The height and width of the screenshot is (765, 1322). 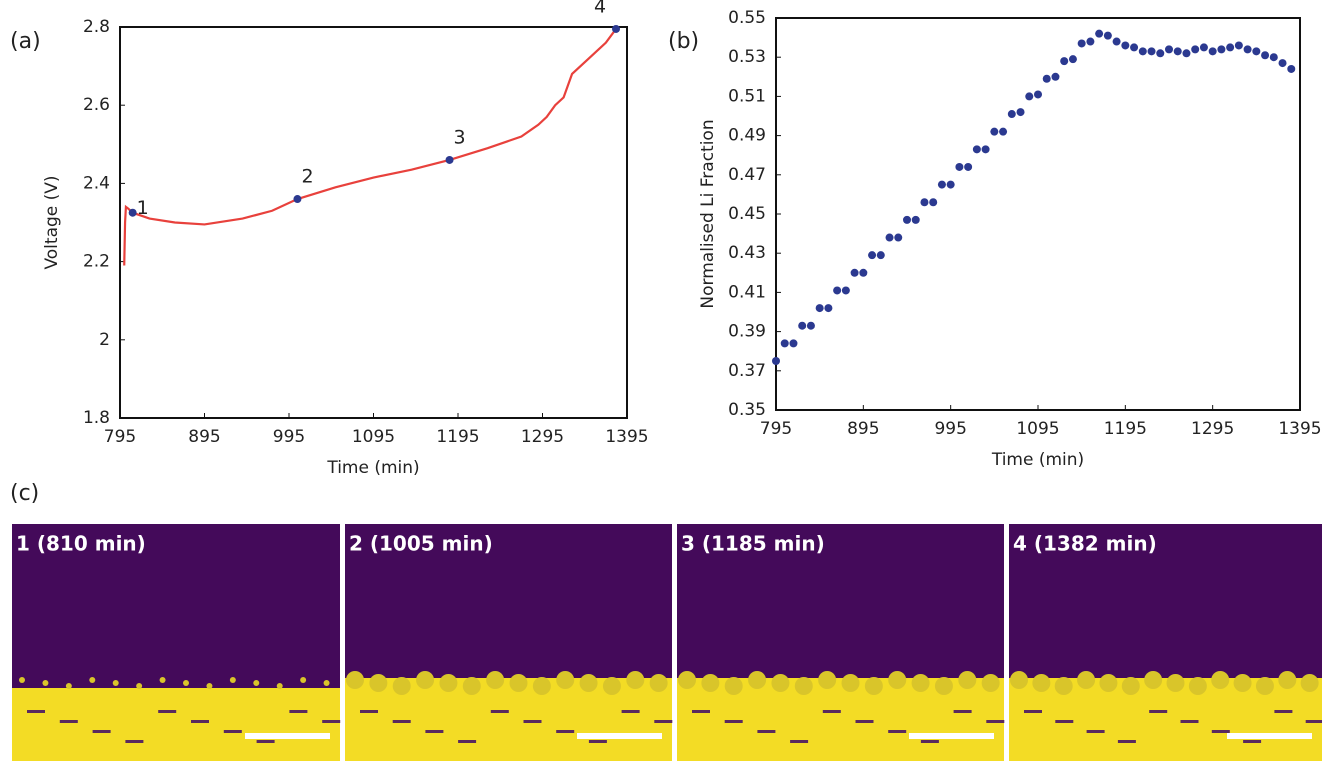 I want to click on y-tick-label: 1.8, so click(x=96, y=418).